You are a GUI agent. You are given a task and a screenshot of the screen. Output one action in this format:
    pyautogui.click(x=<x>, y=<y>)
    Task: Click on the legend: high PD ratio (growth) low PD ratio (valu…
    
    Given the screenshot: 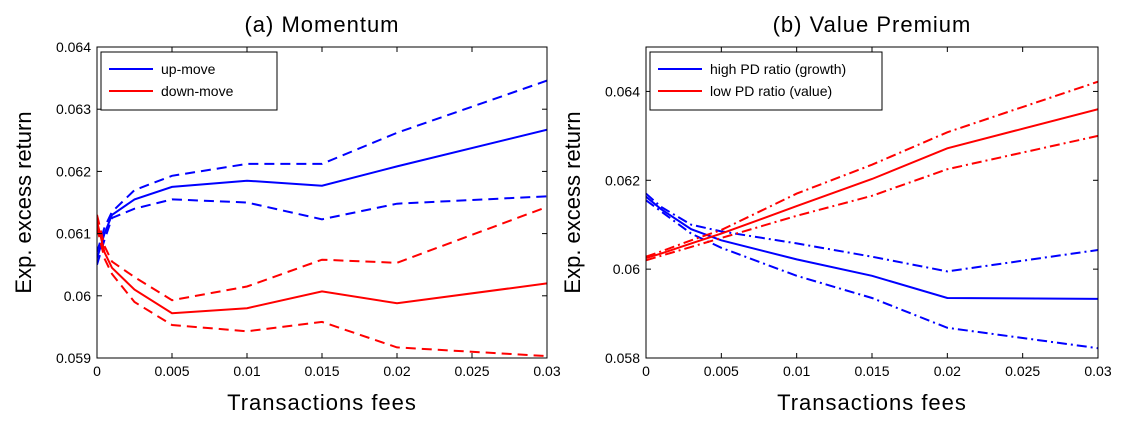 What is the action you would take?
    pyautogui.click(x=766, y=81)
    